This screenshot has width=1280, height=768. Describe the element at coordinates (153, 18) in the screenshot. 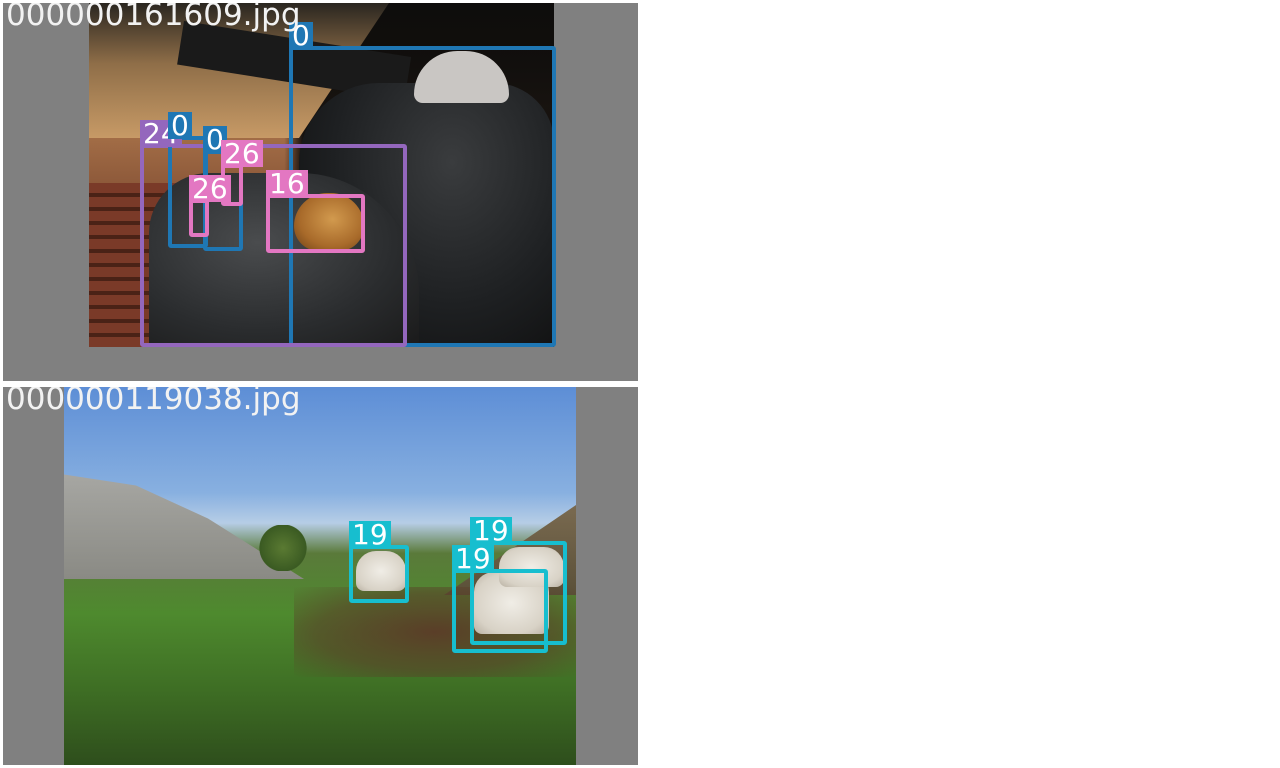

I see `image-filename: 000000161609.jpg` at that location.